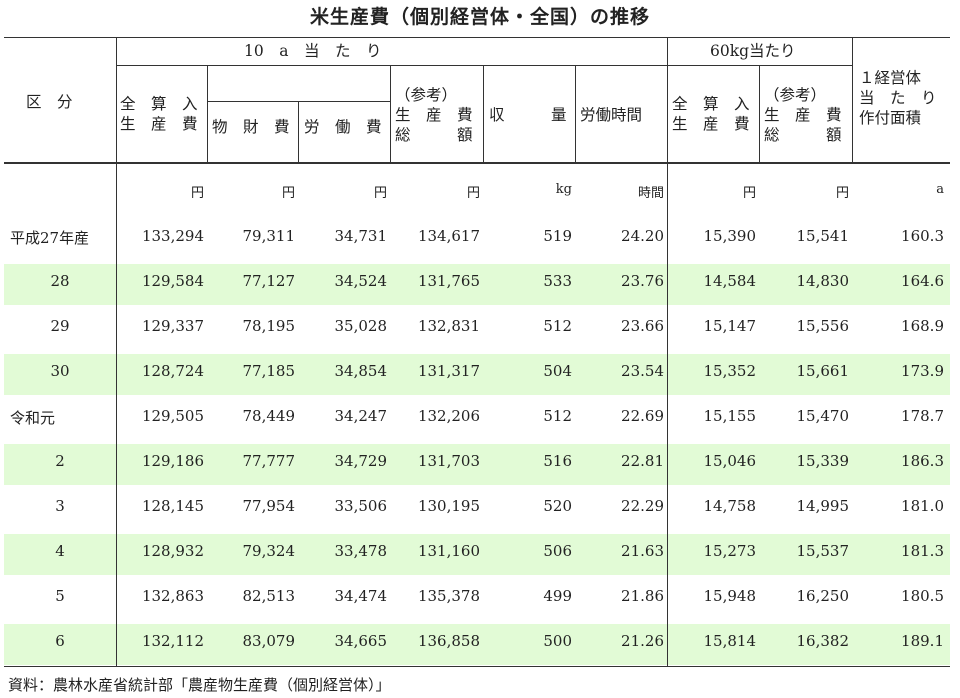 This screenshot has height=698, width=960. Describe the element at coordinates (448, 596) in the screenshot. I see `table-cell: 135,378` at that location.